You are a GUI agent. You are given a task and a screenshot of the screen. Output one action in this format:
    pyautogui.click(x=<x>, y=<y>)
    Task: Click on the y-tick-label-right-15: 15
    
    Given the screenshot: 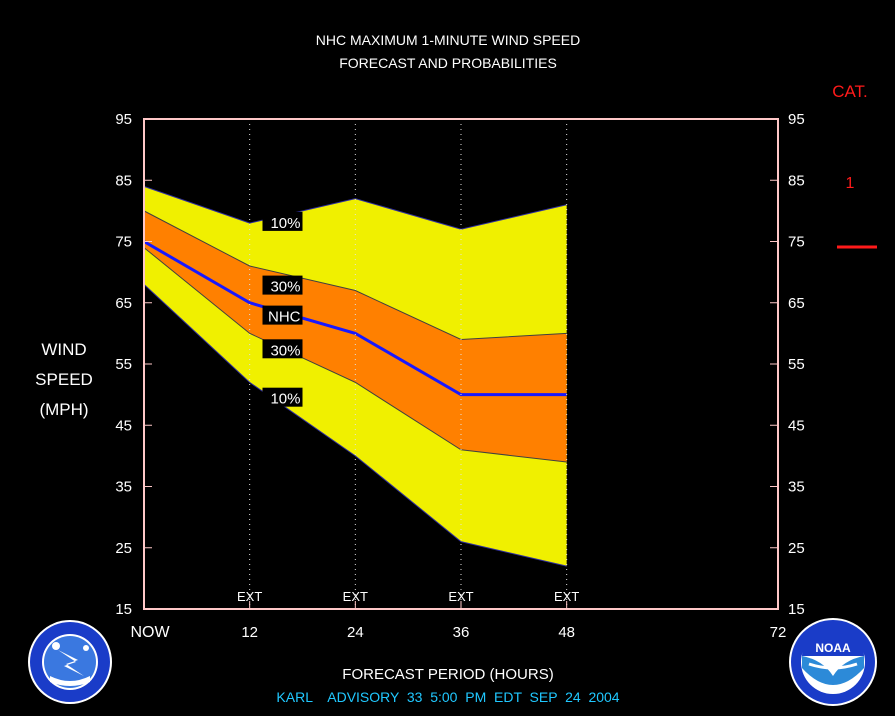 What is the action you would take?
    pyautogui.click(x=796, y=609)
    